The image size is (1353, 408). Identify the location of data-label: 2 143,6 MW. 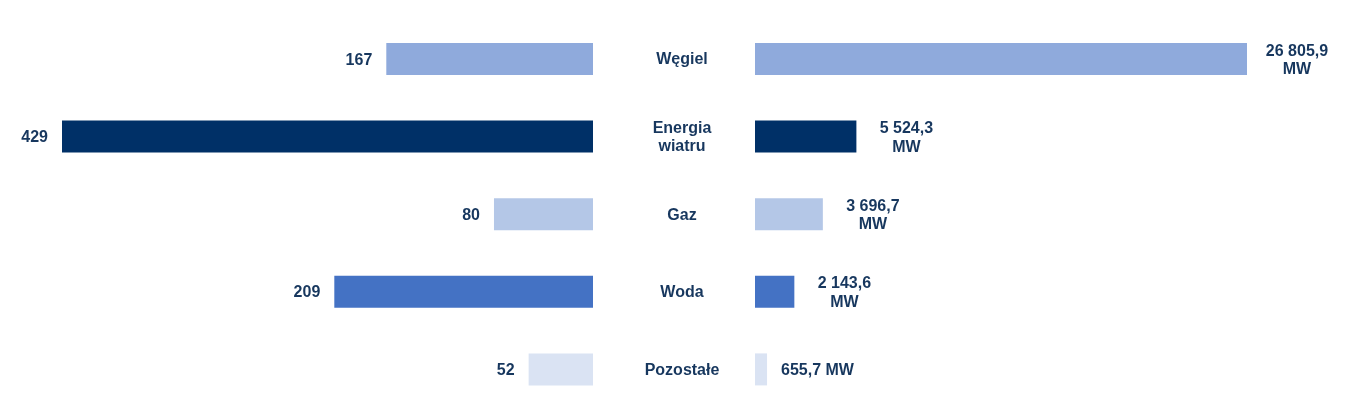
(844, 292).